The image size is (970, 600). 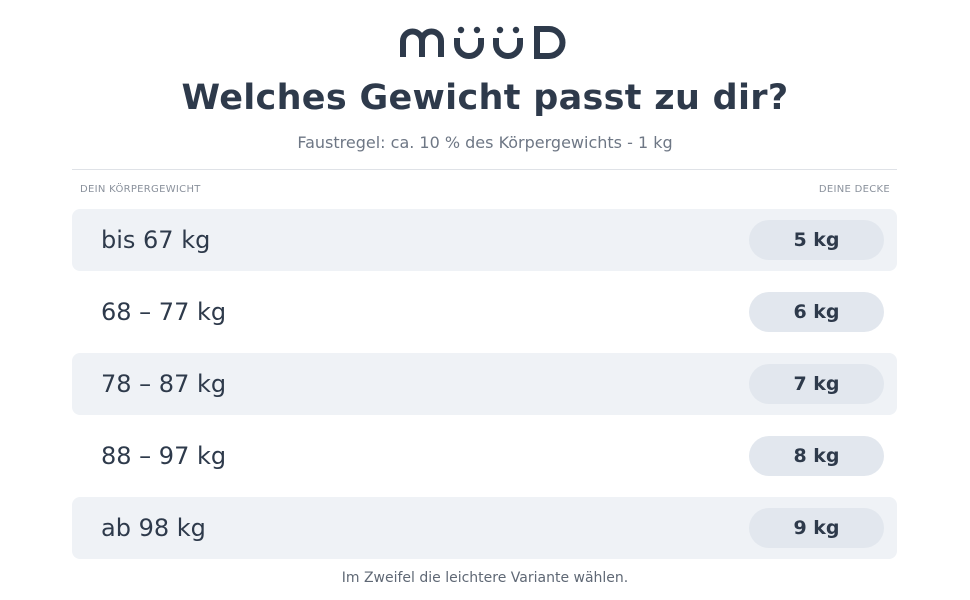 What do you see at coordinates (153, 528) in the screenshot?
I see `weight-range: ab 98 kg` at bounding box center [153, 528].